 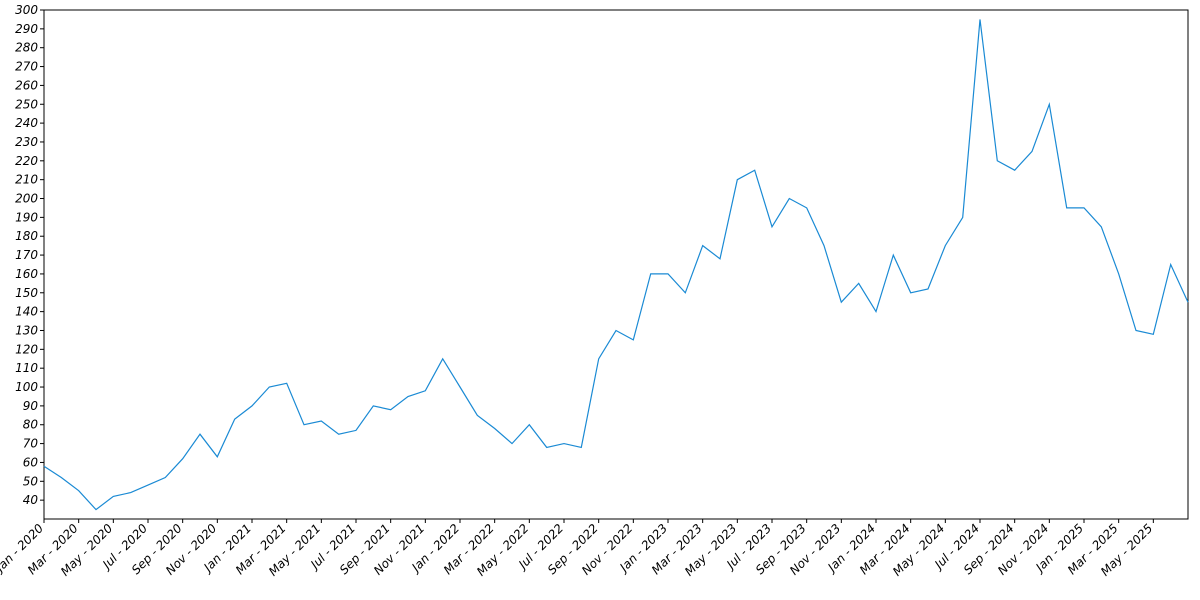 What do you see at coordinates (26, 330) in the screenshot?
I see `y-tick-label: 130` at bounding box center [26, 330].